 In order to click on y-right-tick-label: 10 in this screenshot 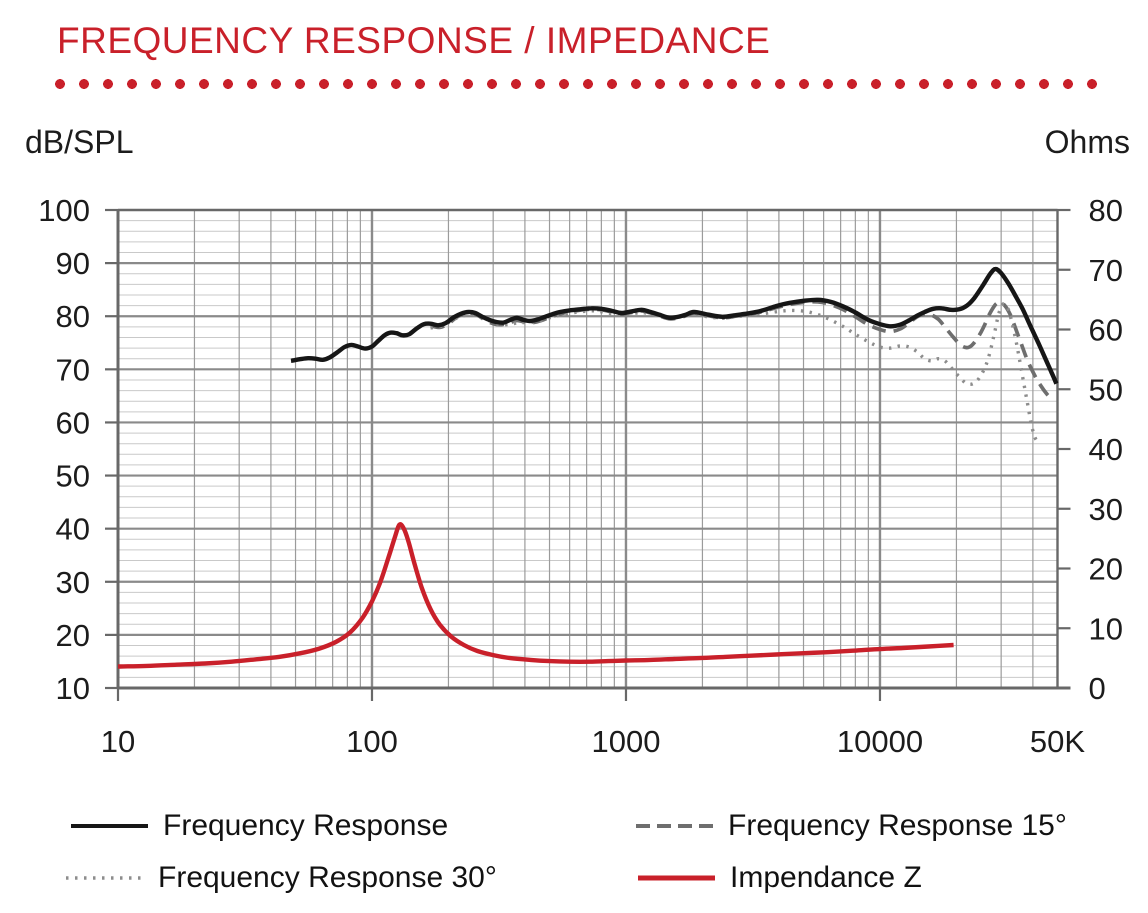, I will do `click(1106, 628)`.